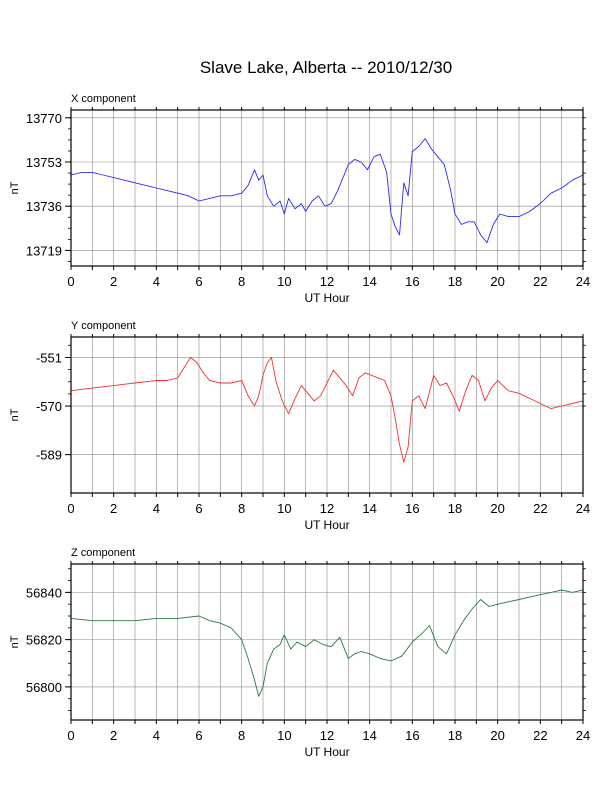 The image size is (612, 792). I want to click on x-component-x-tick-label: 22, so click(540, 281).